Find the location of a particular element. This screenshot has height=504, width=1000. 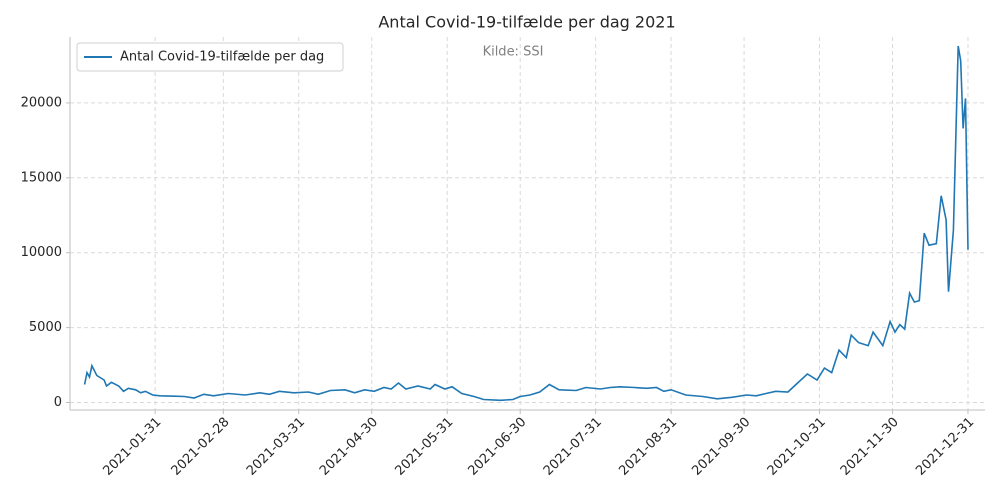

x-tick-label: 2021-03-31 is located at coordinates (276, 447).